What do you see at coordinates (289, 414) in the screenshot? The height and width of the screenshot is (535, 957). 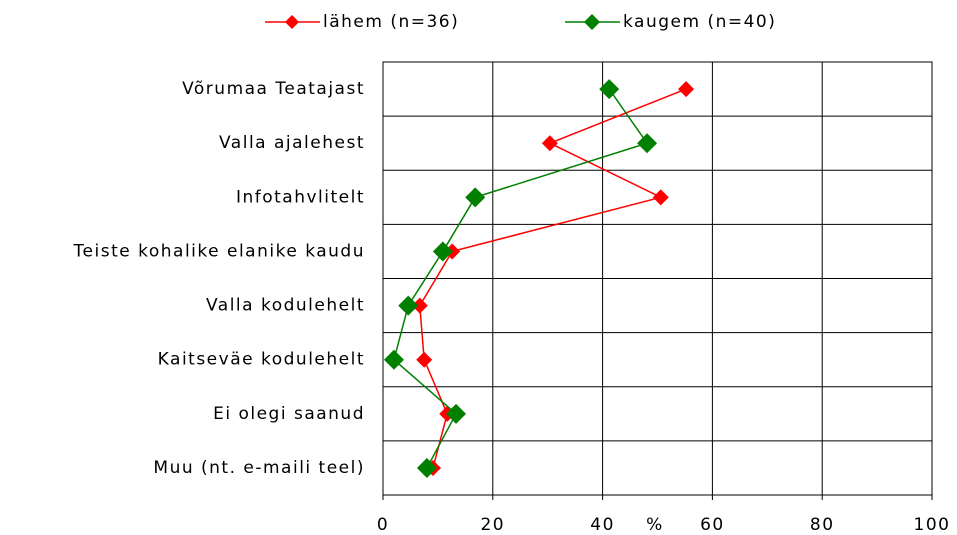 I see `y-tick-label: Ei olegi saanud` at bounding box center [289, 414].